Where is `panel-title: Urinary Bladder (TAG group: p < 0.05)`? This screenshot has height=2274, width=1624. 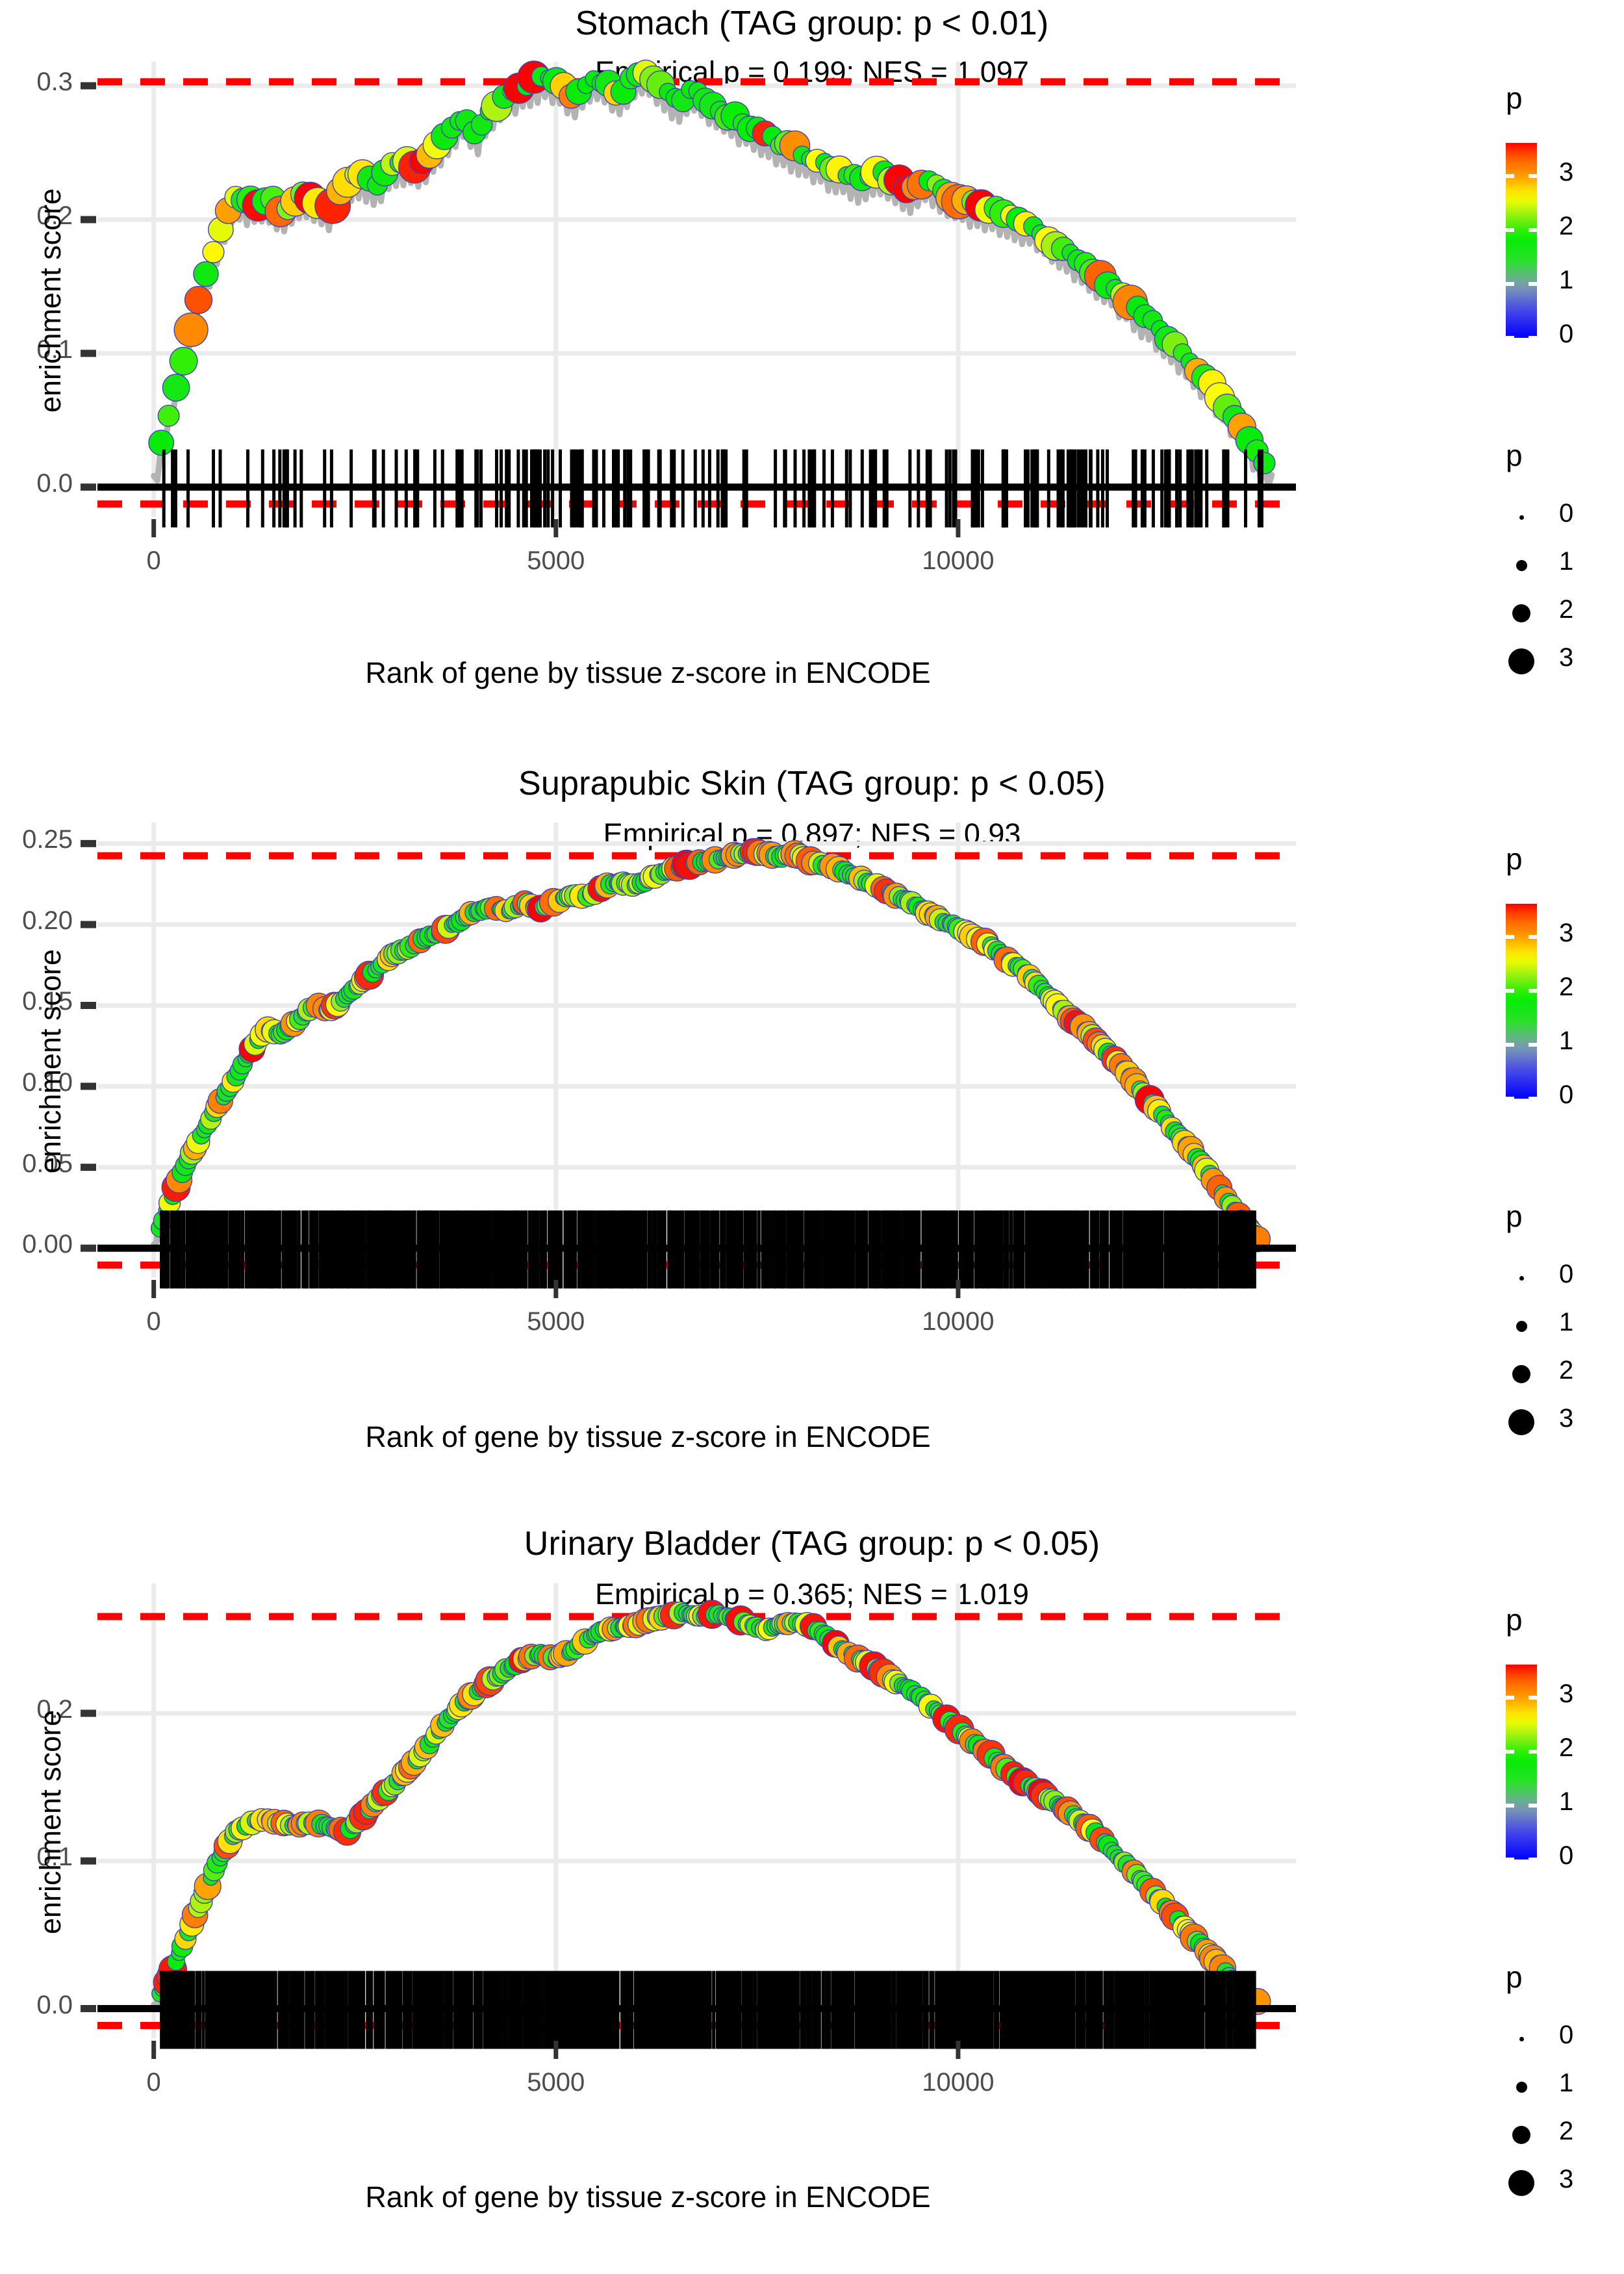 panel-title: Urinary Bladder (TAG group: p < 0.05) is located at coordinates (812, 1544).